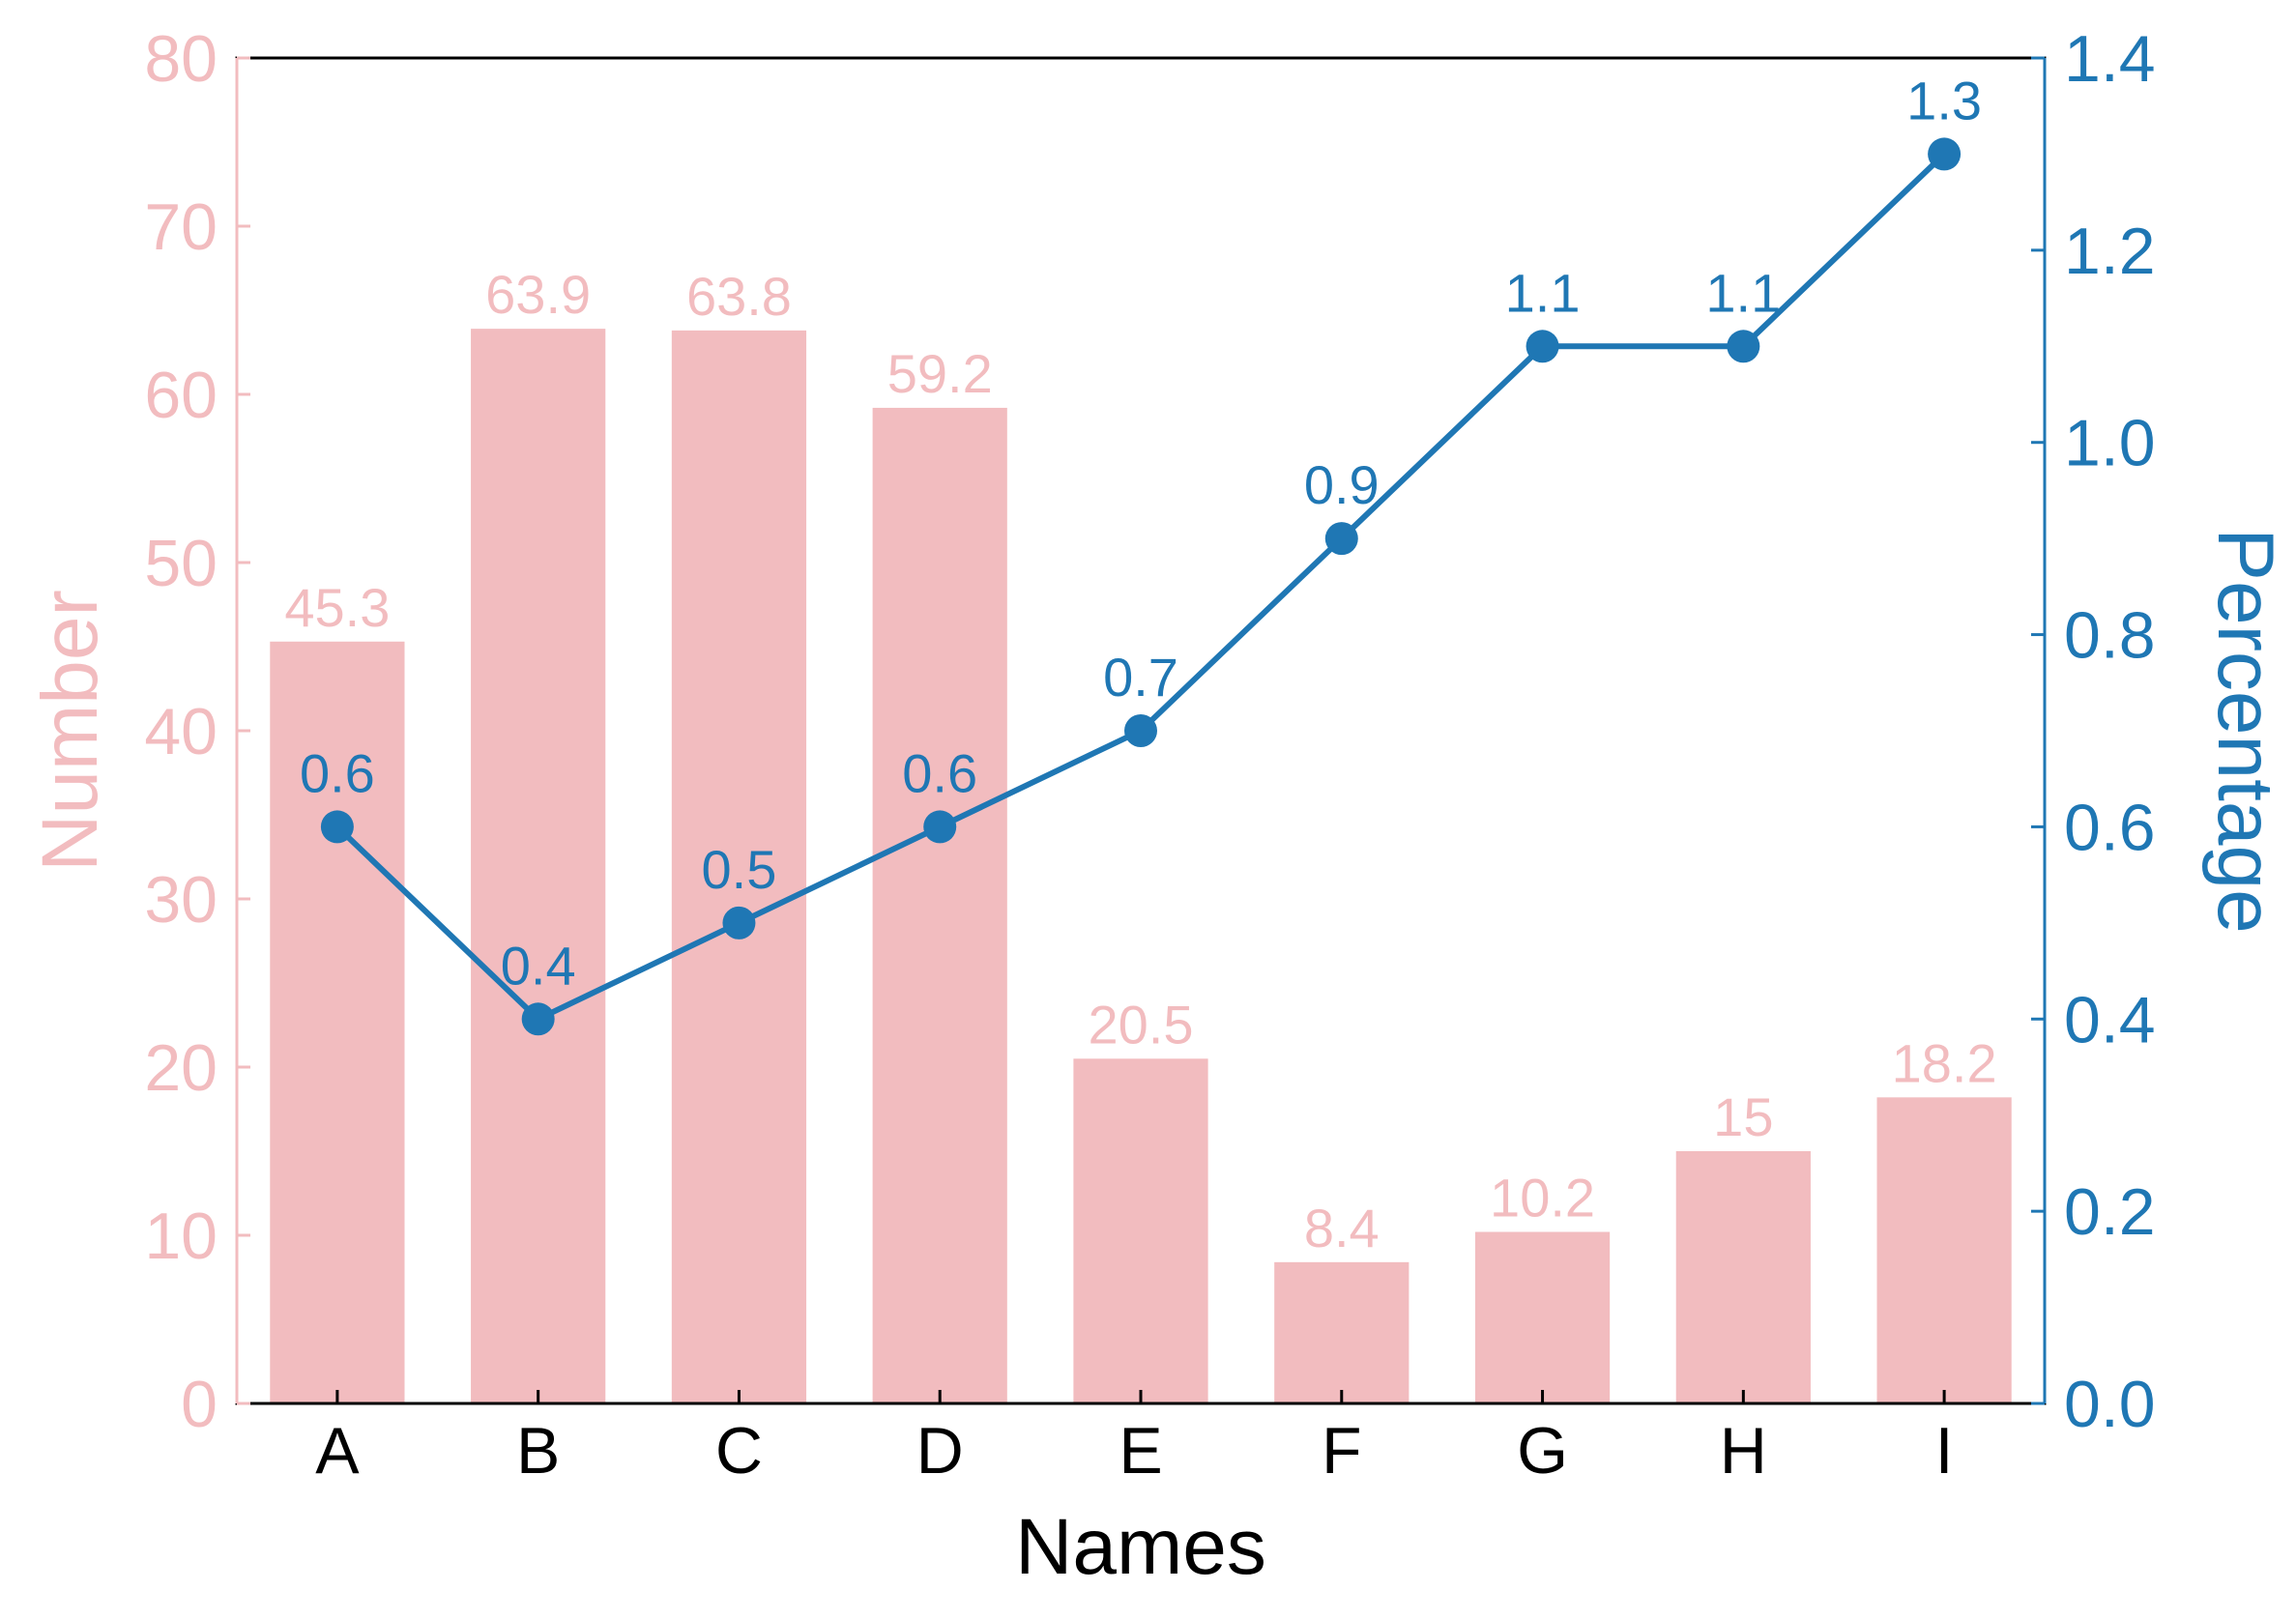  Describe the element at coordinates (538, 1019) in the screenshot. I see `line-point-B` at that location.